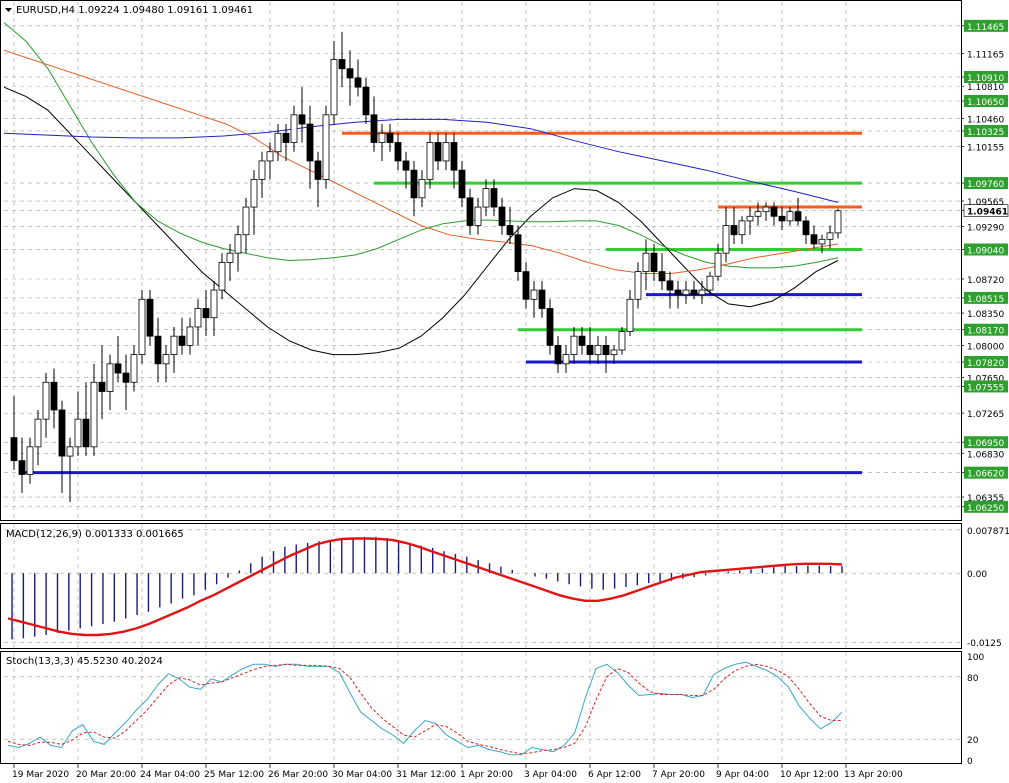 Image resolution: width=1009 pixels, height=783 pixels. What do you see at coordinates (977, 575) in the screenshot?
I see `macd-tick-label: 0.00` at bounding box center [977, 575].